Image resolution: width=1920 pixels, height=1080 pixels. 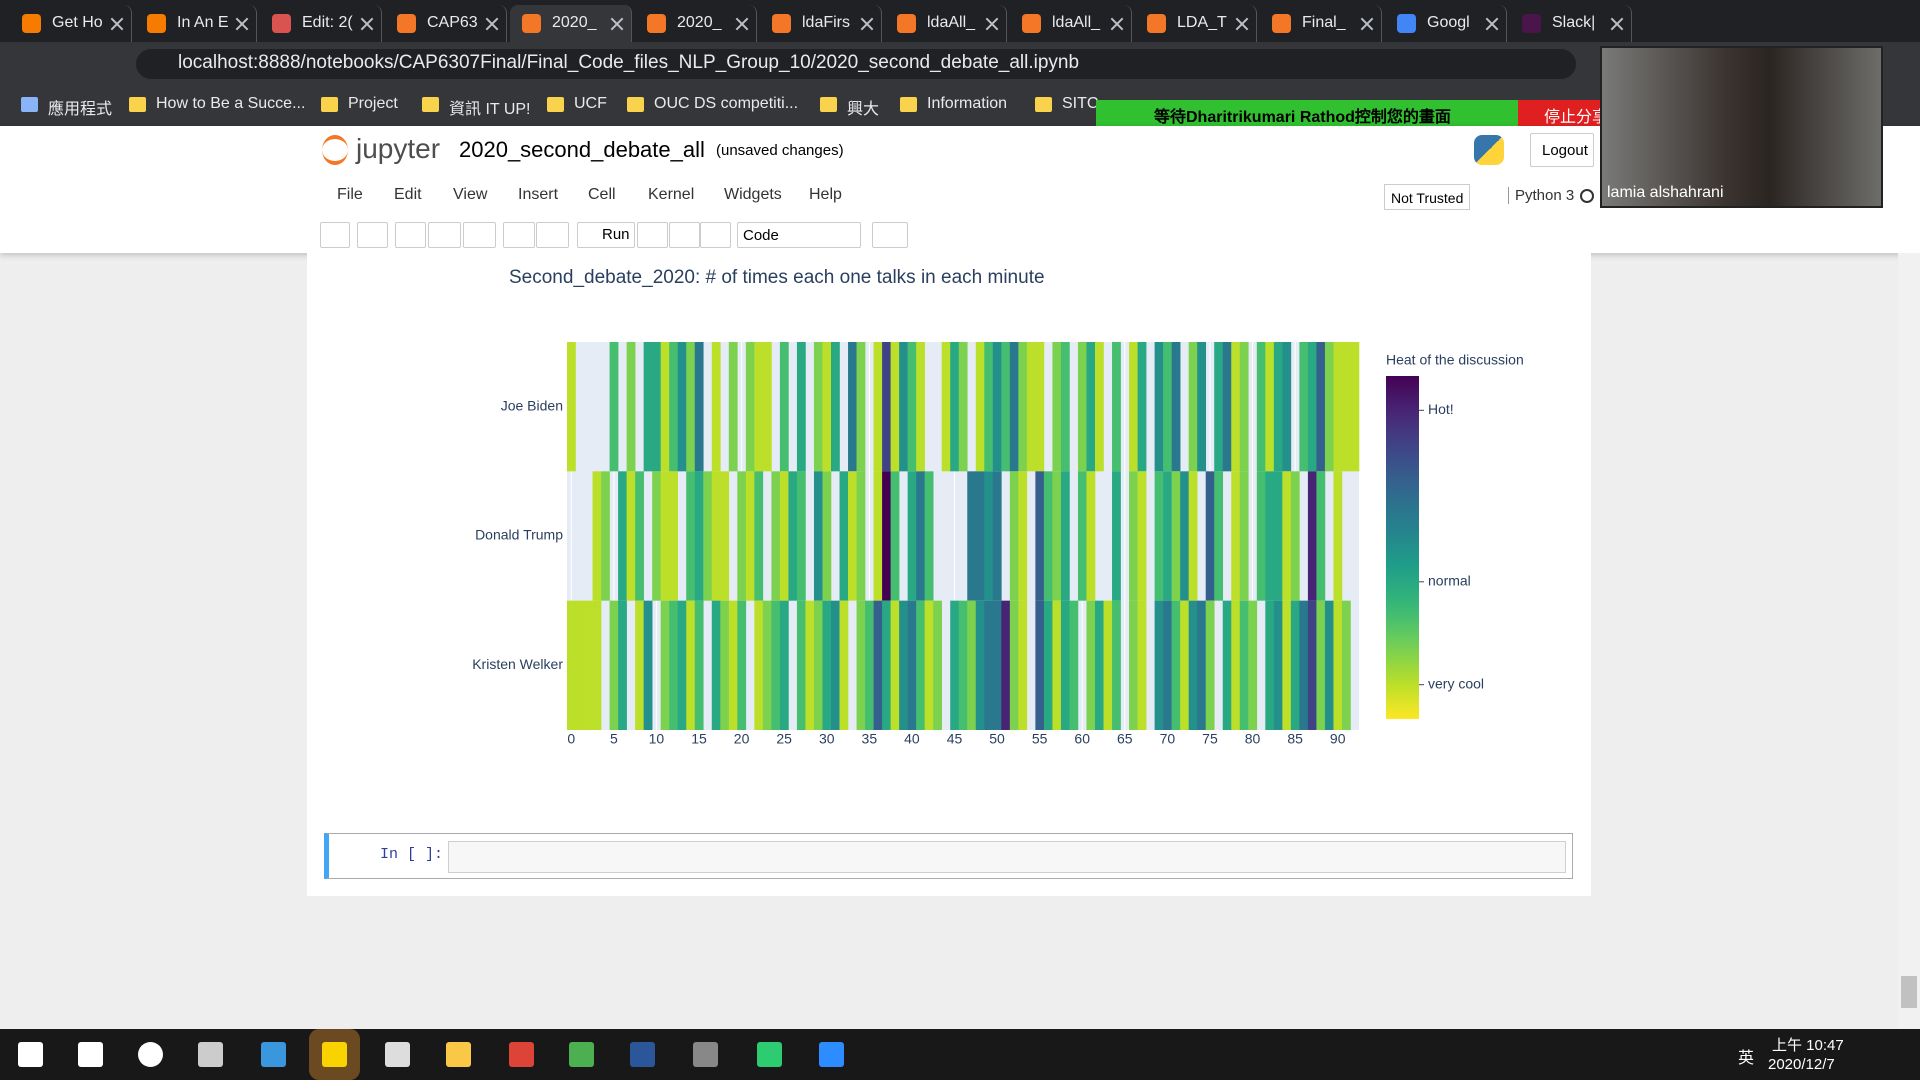 I want to click on clock-time: 上午 10:47, so click(x=1808, y=1045).